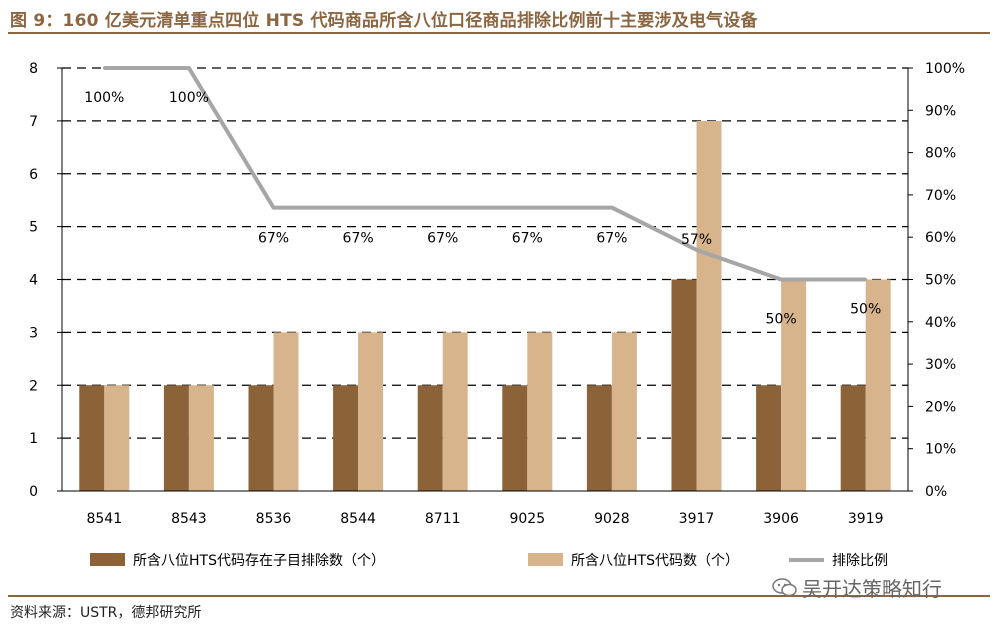 The width and height of the screenshot is (998, 630). I want to click on y-left-tick-label: 3, so click(33, 333).